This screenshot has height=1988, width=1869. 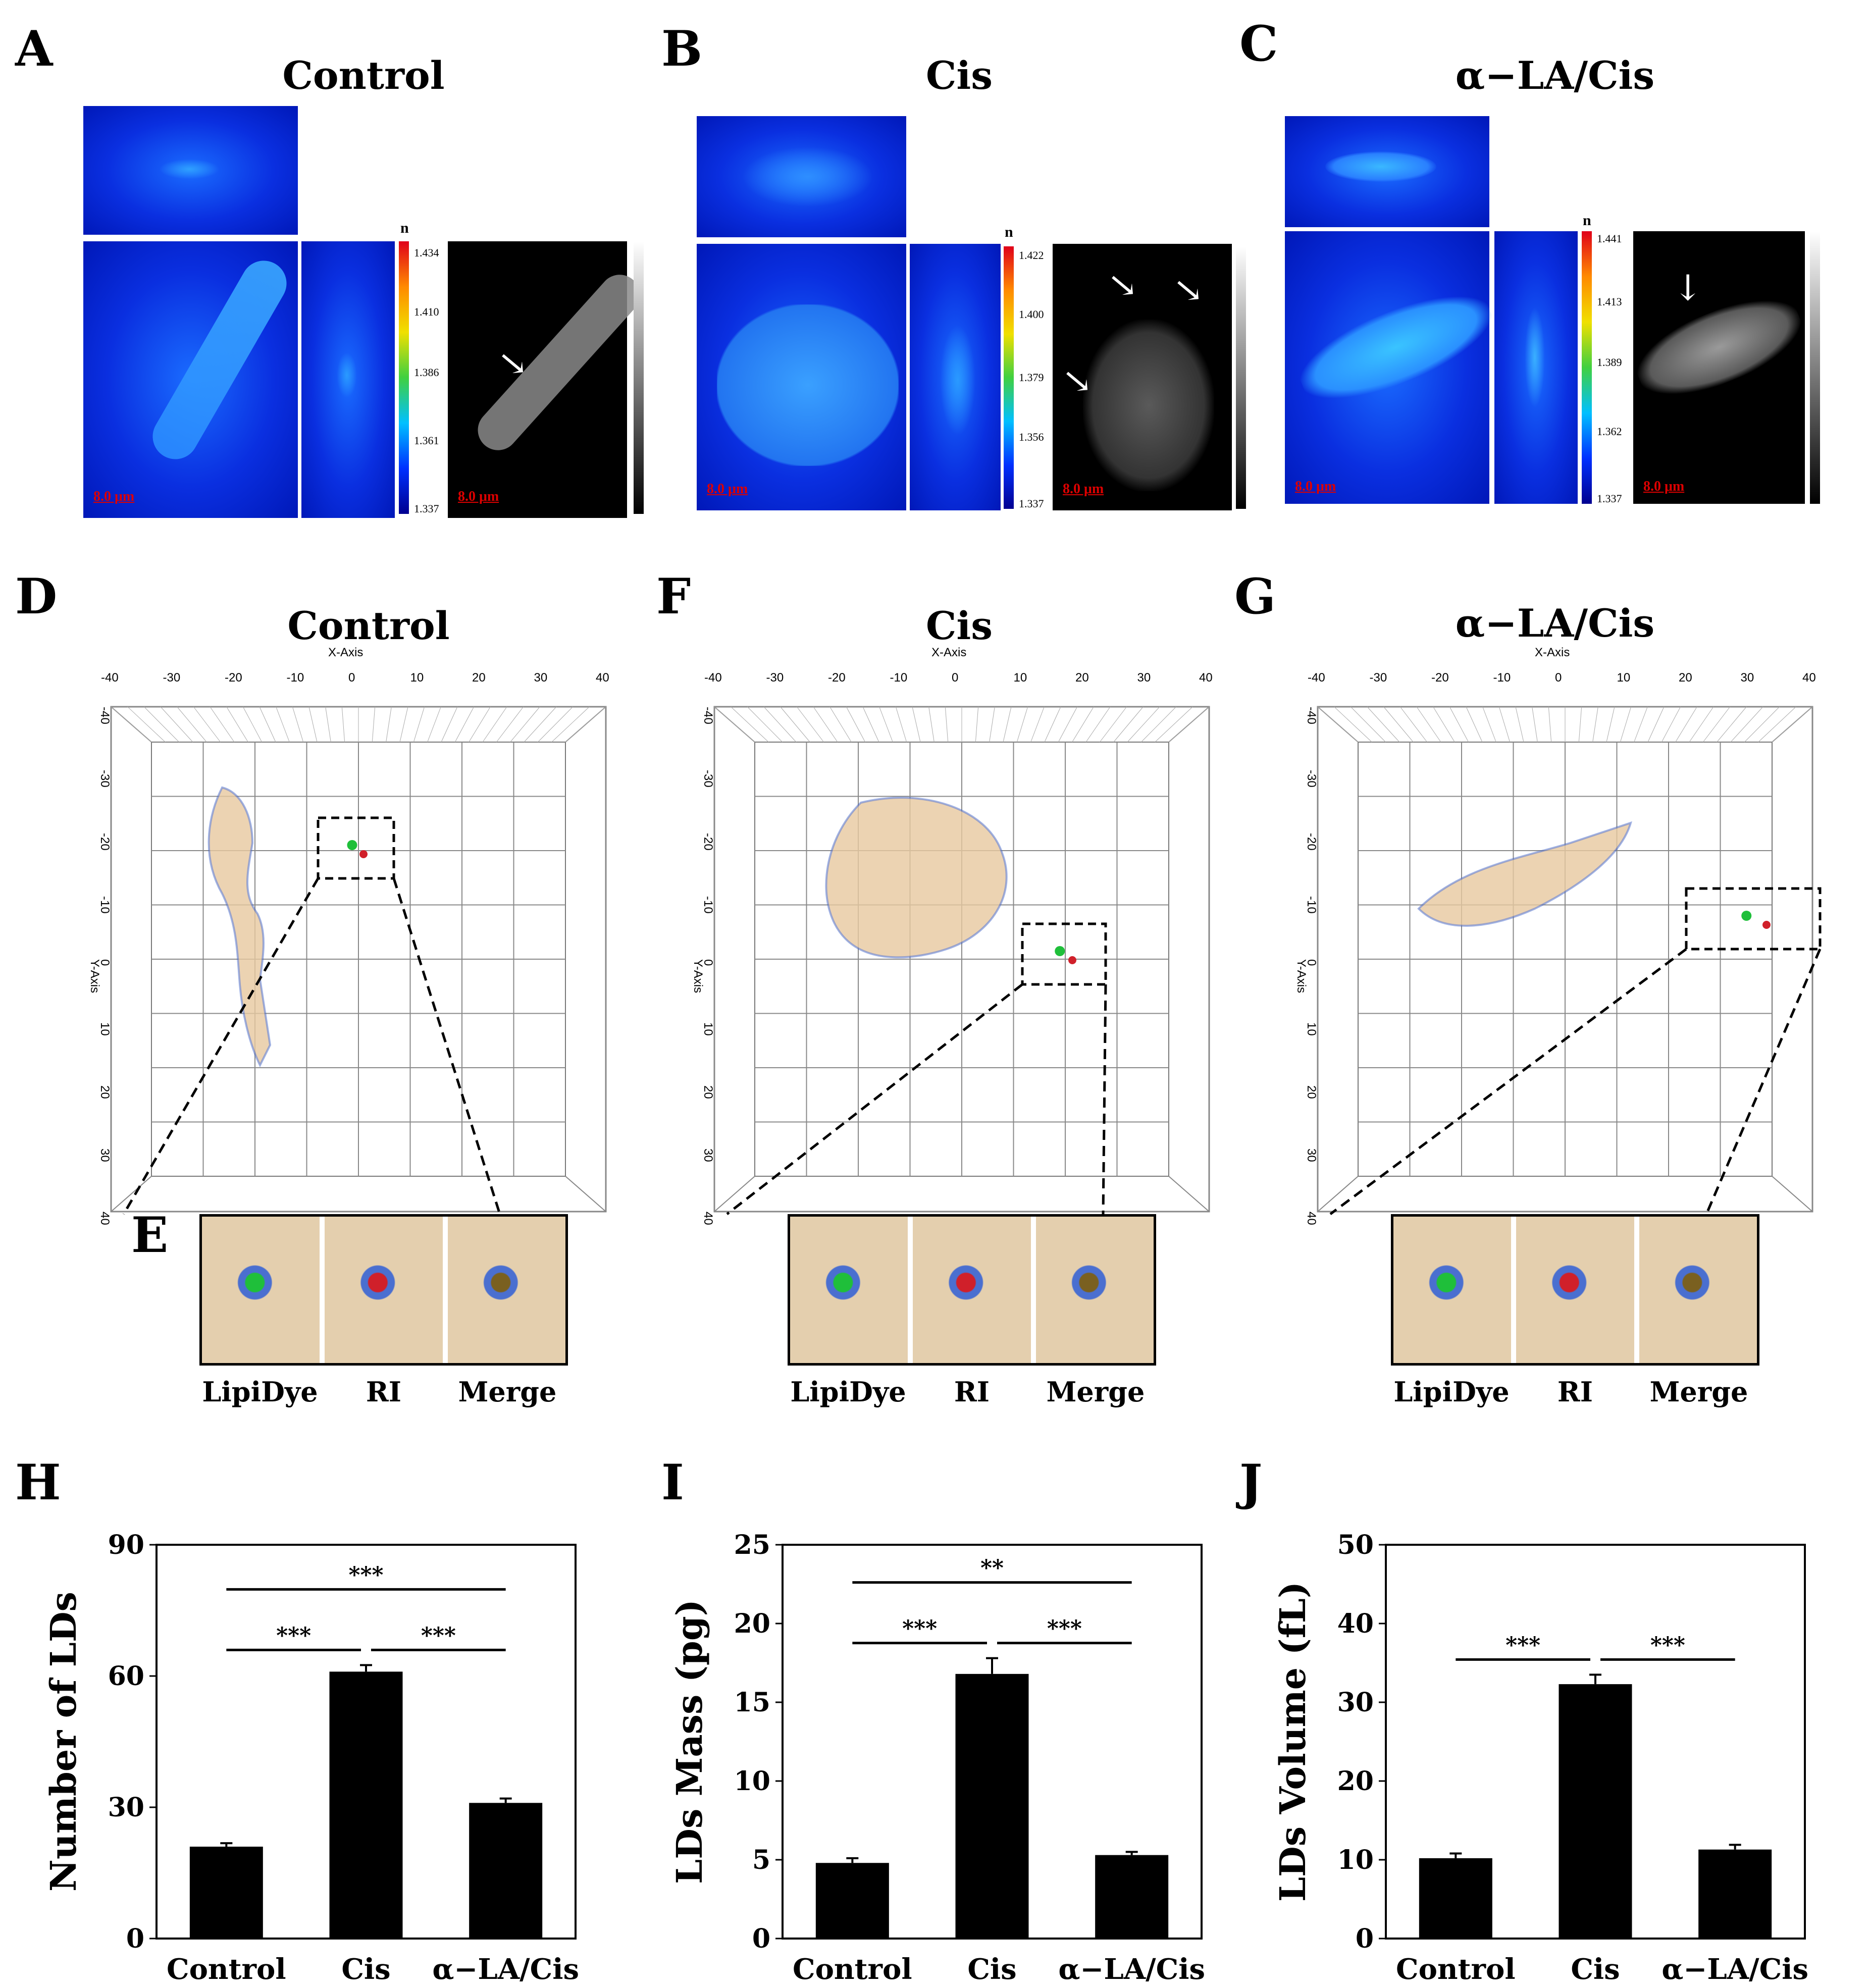 I want to click on zoom-connector-left, so click(x=1508, y=1082).